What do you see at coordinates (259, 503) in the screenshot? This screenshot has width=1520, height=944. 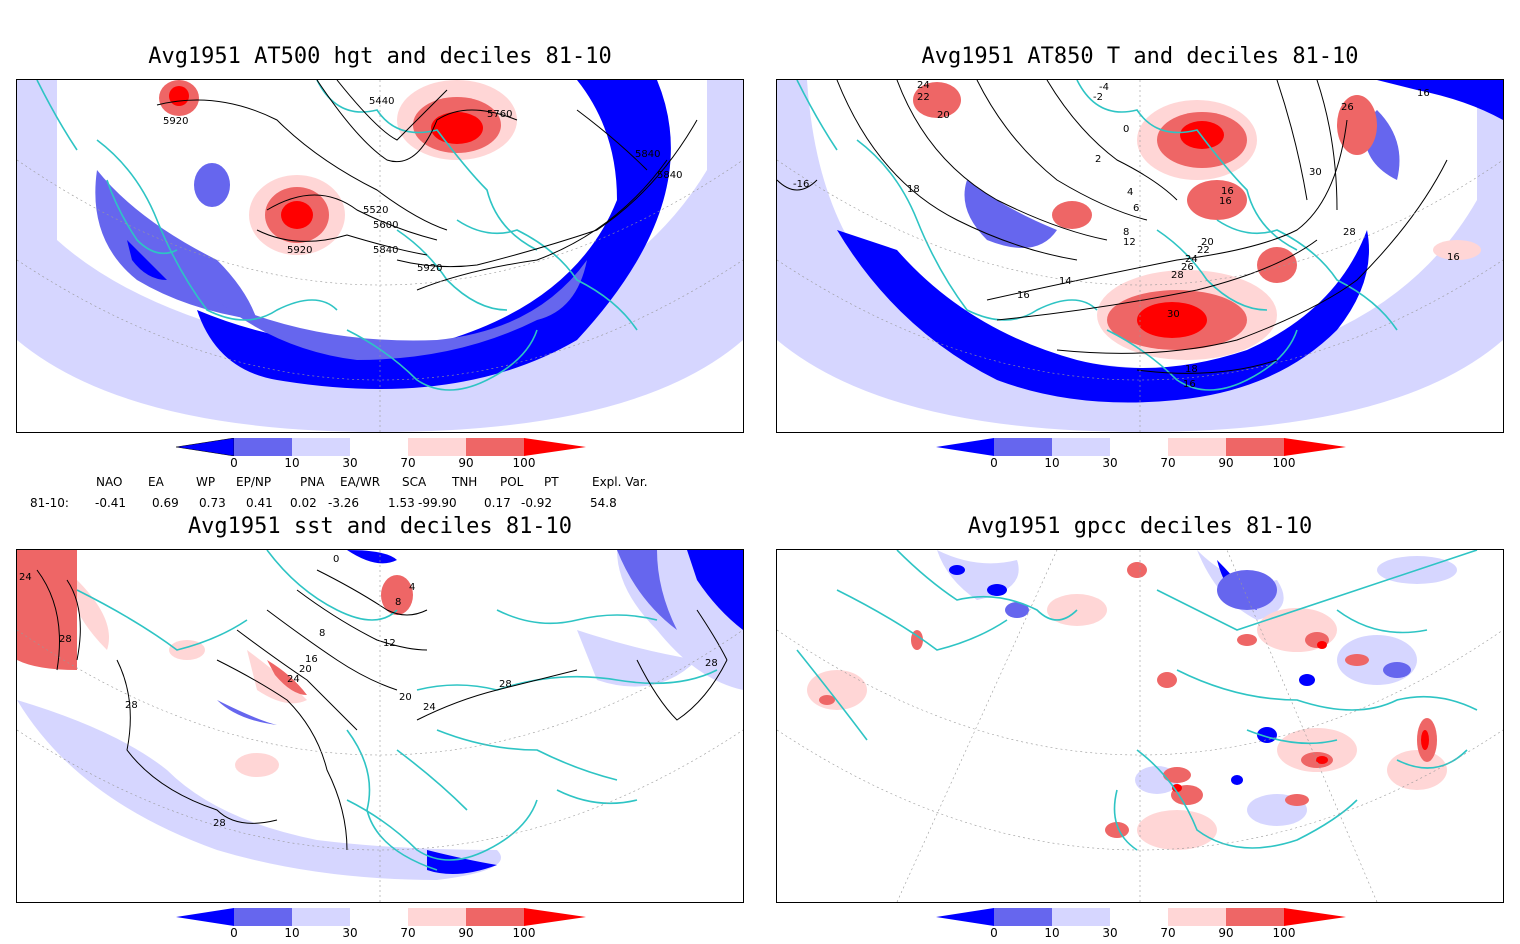 I see `index-value: 0.41` at bounding box center [259, 503].